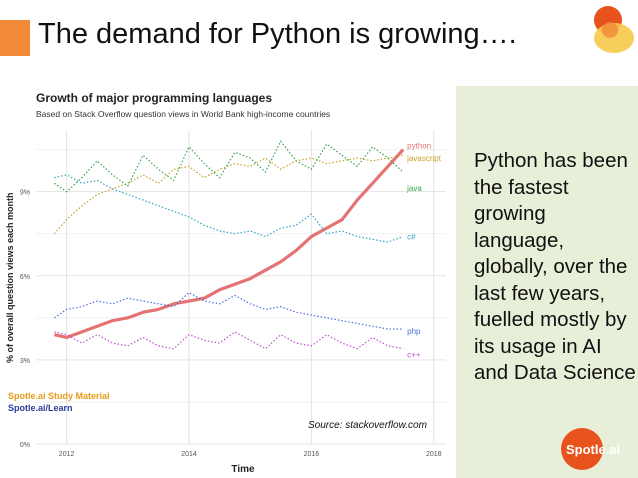 This screenshot has width=638, height=478. What do you see at coordinates (312, 454) in the screenshot?
I see `x-tick-label: 2016` at bounding box center [312, 454].